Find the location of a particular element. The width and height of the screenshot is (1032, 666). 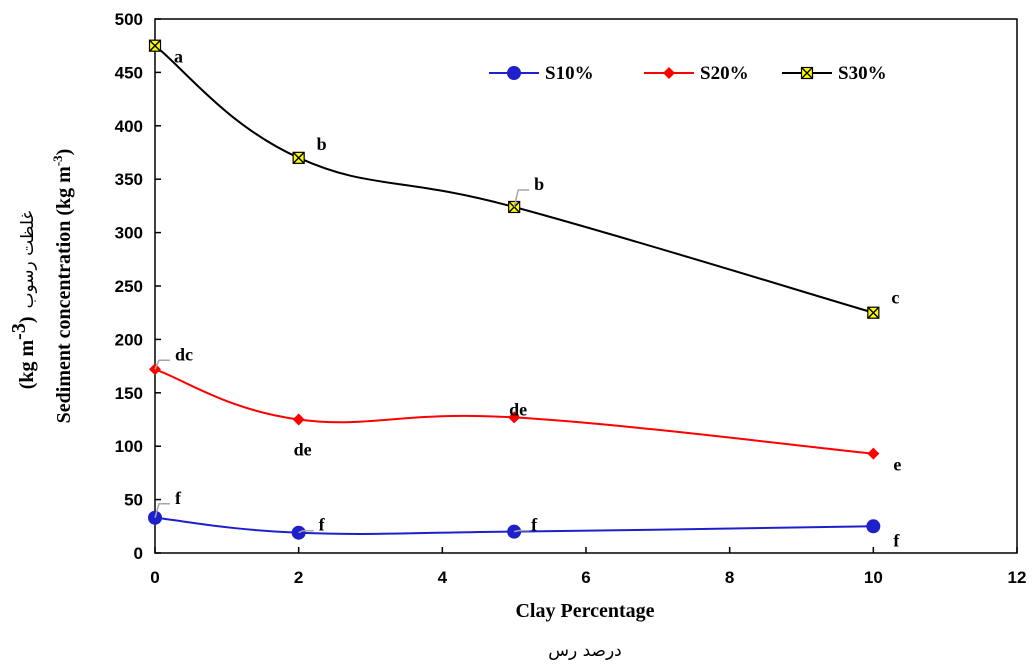

legend: S10% S20% S30% is located at coordinates (688, 73).